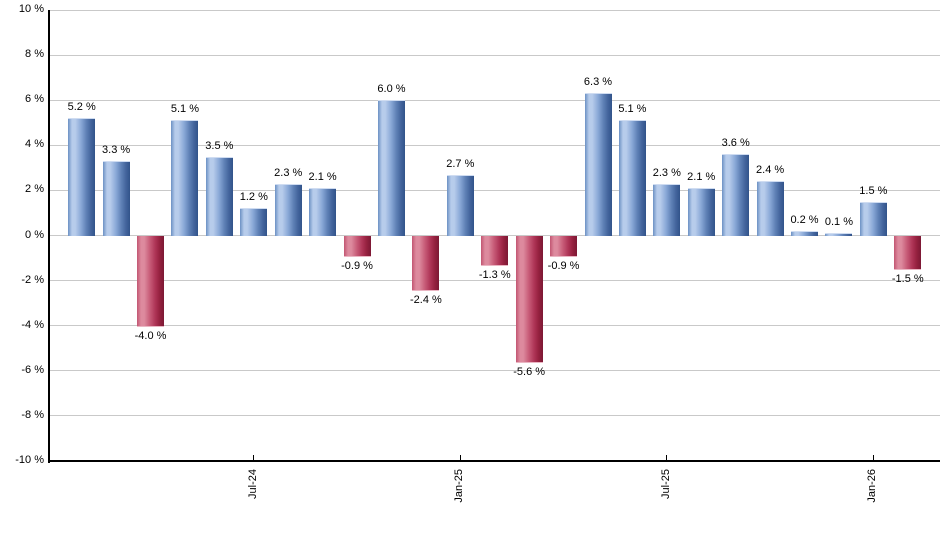  What do you see at coordinates (29, 460) in the screenshot?
I see `y-axis-tick-label: -10 %` at bounding box center [29, 460].